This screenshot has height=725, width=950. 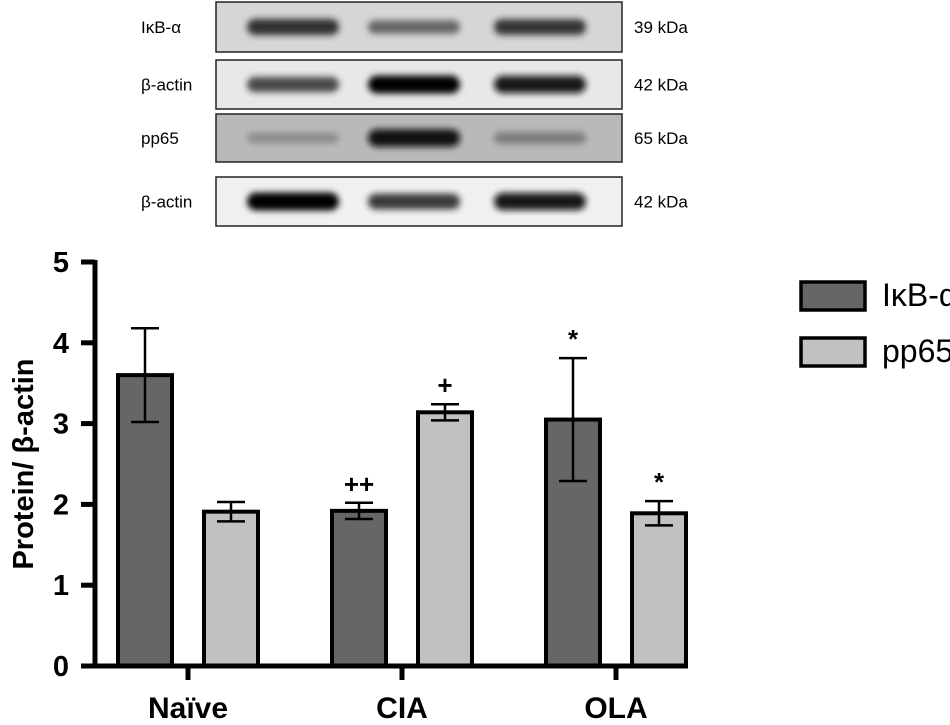 What do you see at coordinates (61, 586) in the screenshot?
I see `y-tick-label: 1` at bounding box center [61, 586].